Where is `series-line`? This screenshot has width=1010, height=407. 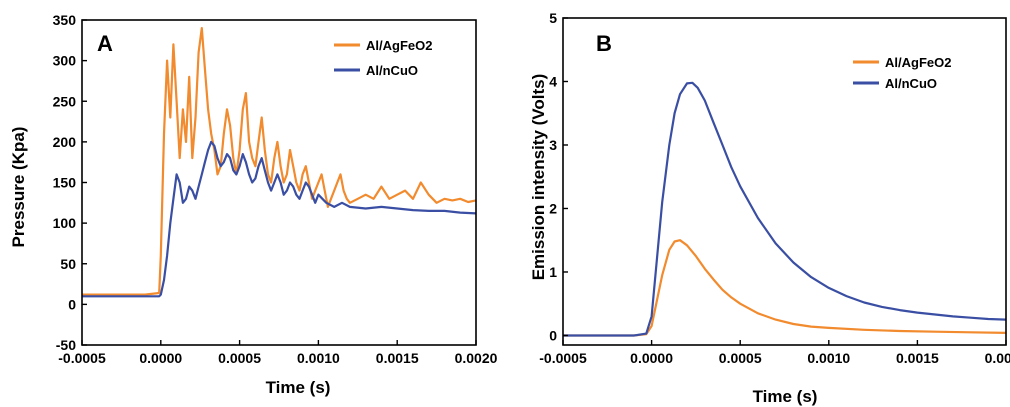
series-line is located at coordinates (785, 288).